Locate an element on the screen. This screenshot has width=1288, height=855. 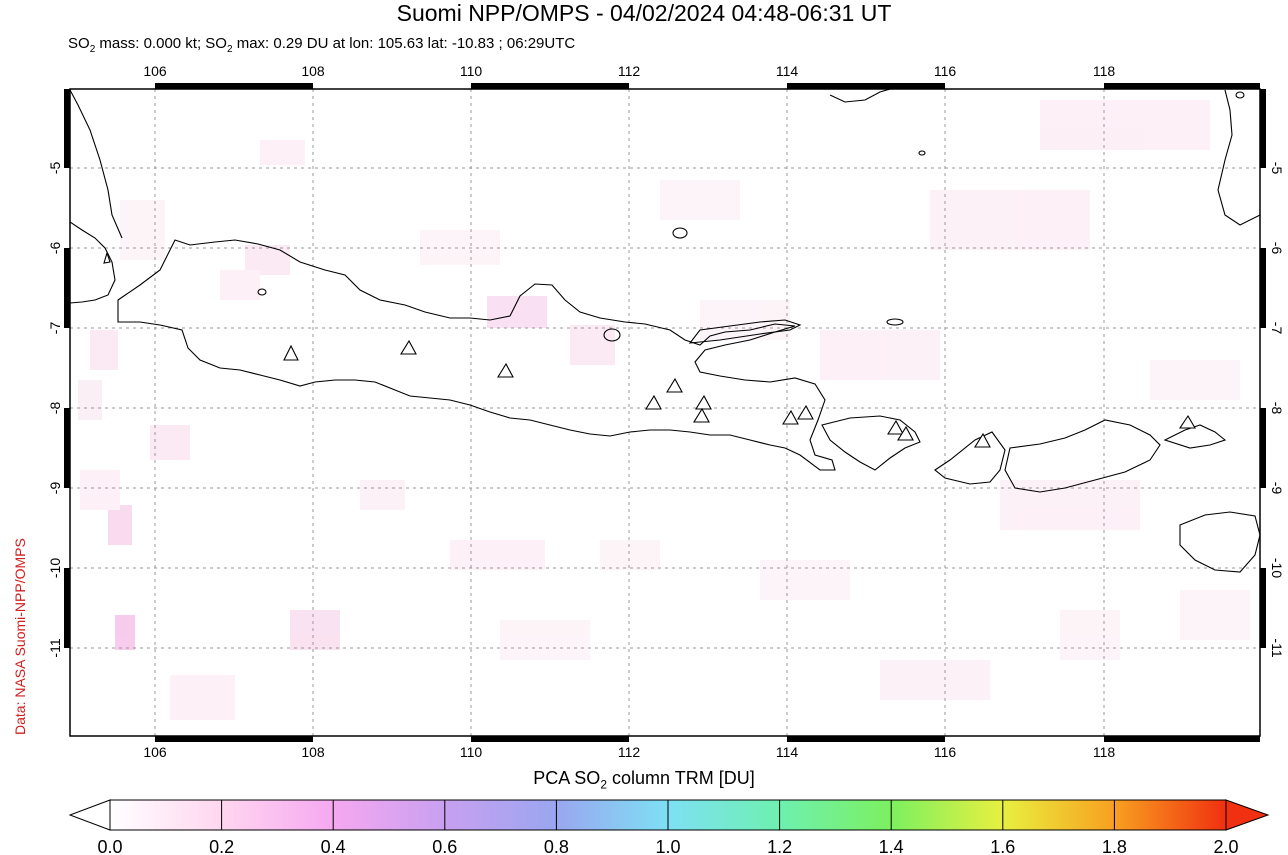
colorbar-tick-label: 0.0 is located at coordinates (109, 846).